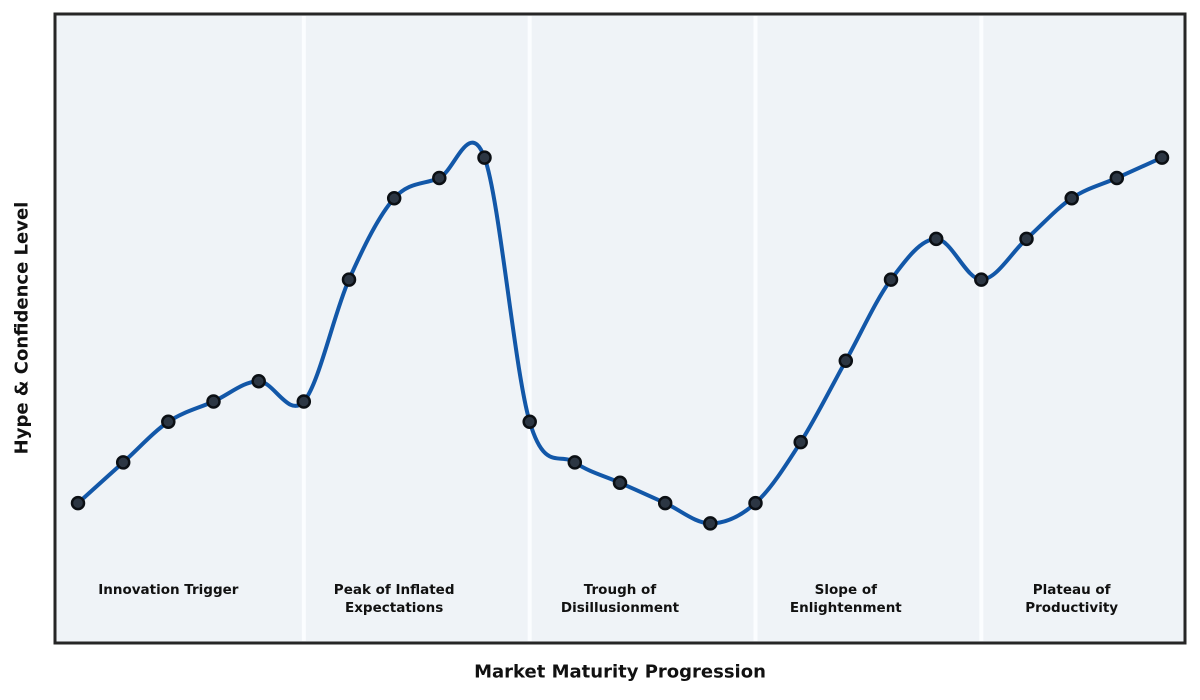 The image size is (1200, 700). What do you see at coordinates (620, 590) in the screenshot?
I see `phase-label-line: Trough of` at bounding box center [620, 590].